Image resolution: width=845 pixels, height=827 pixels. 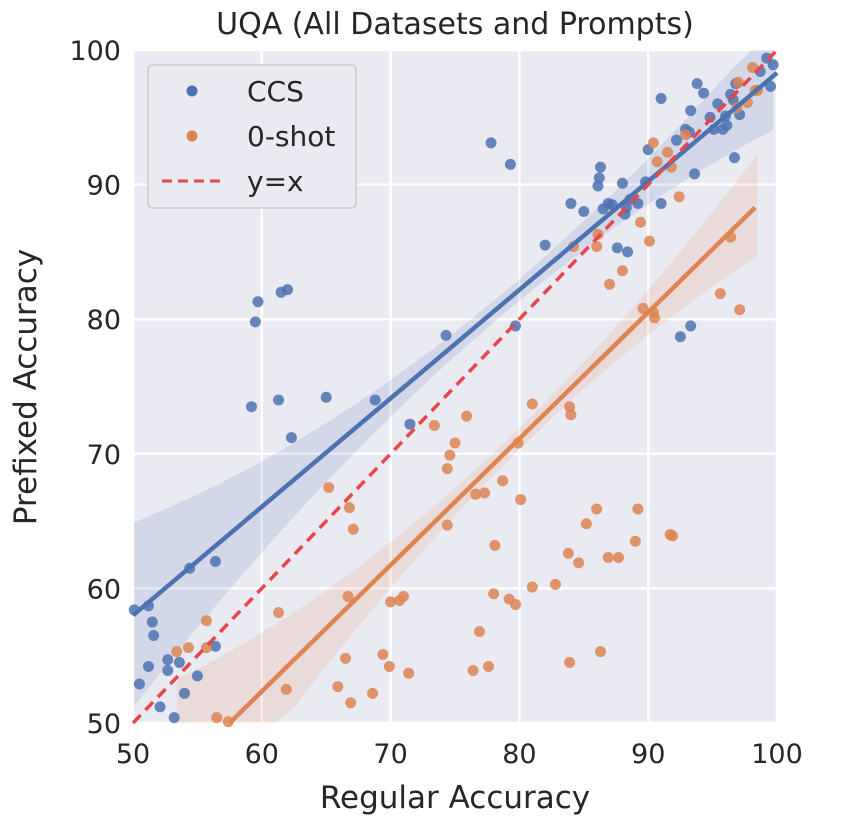 I want to click on x-tick-label: 100, so click(x=777, y=754).